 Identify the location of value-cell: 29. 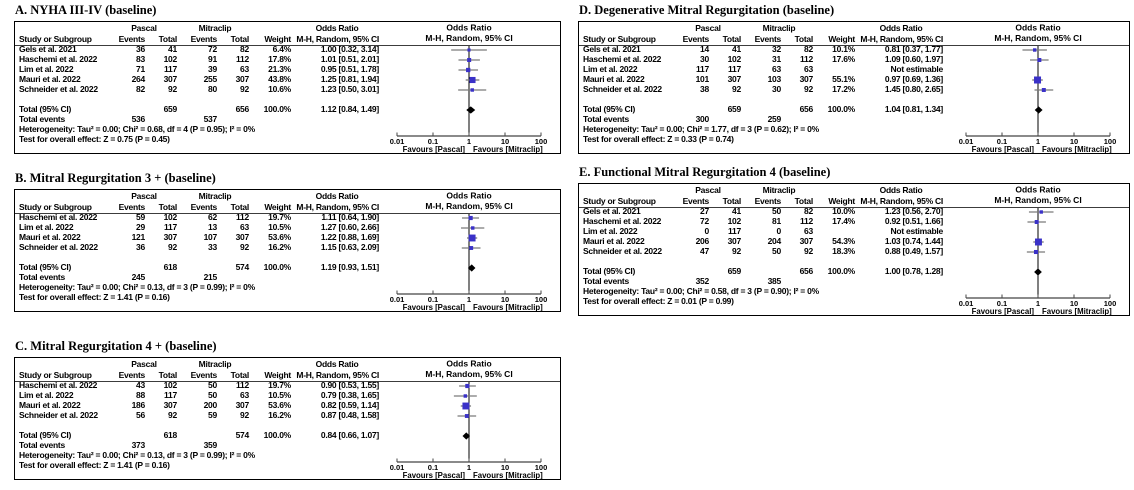
(140, 227).